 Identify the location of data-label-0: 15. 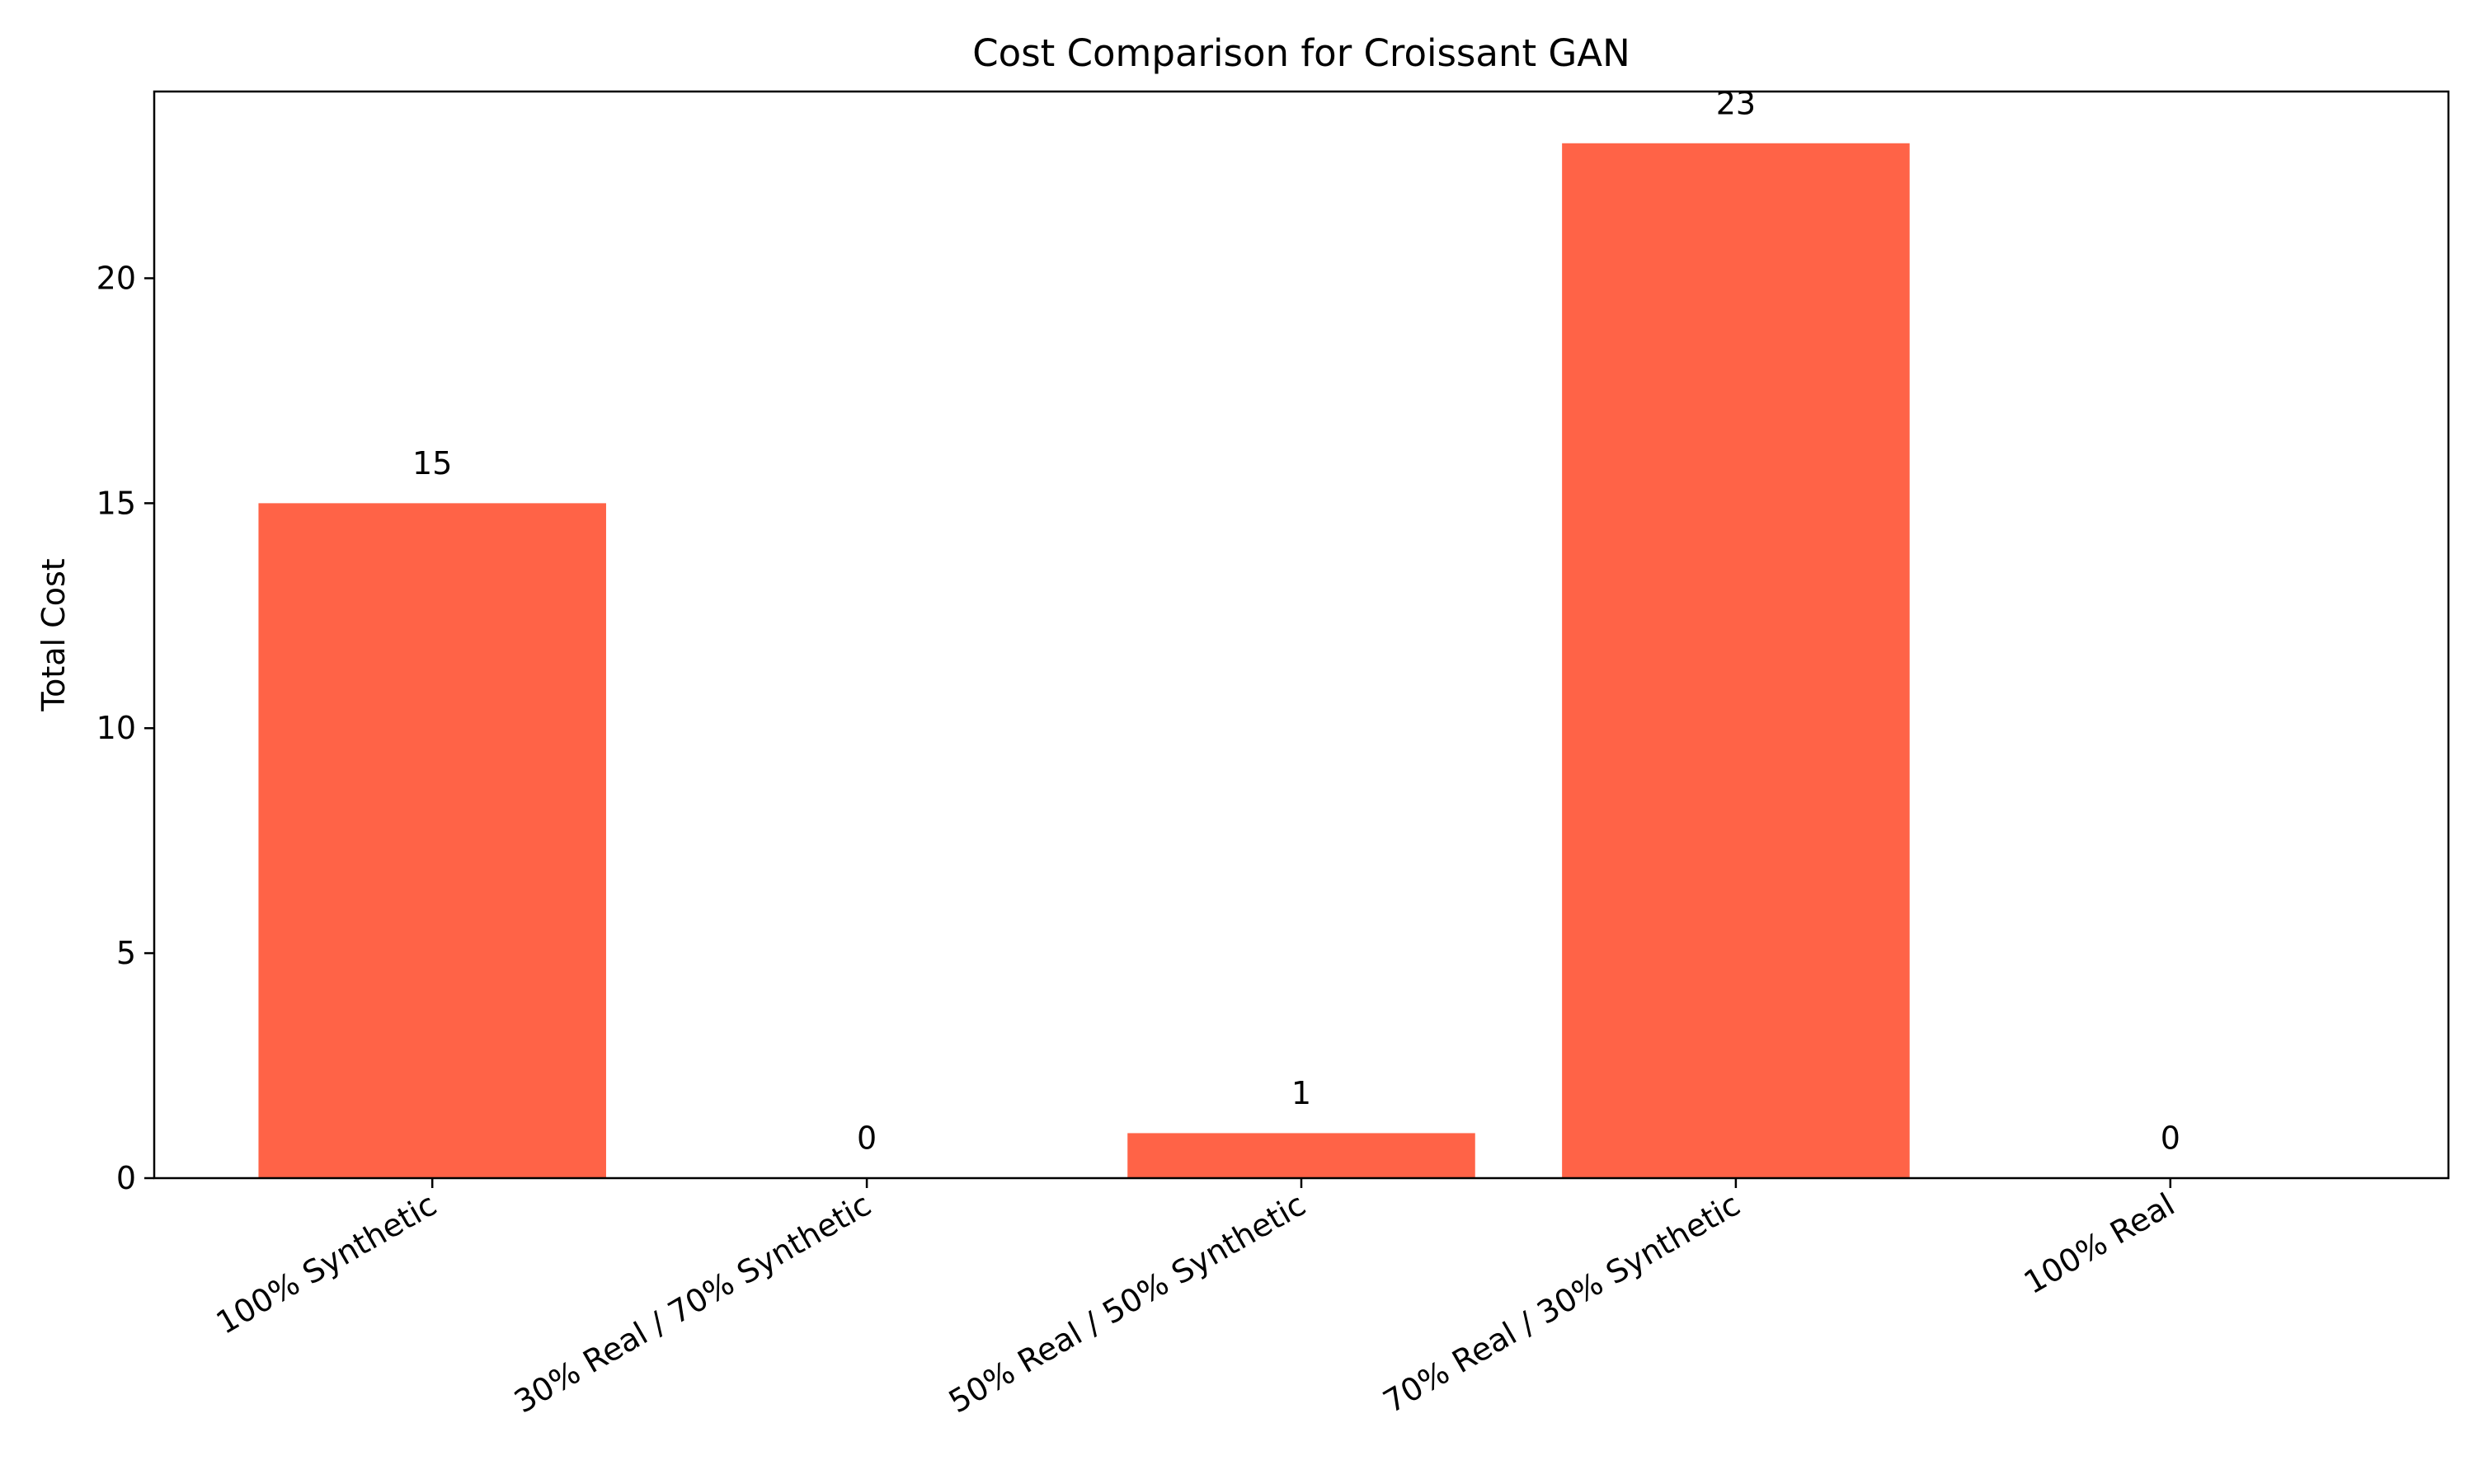
(432, 463).